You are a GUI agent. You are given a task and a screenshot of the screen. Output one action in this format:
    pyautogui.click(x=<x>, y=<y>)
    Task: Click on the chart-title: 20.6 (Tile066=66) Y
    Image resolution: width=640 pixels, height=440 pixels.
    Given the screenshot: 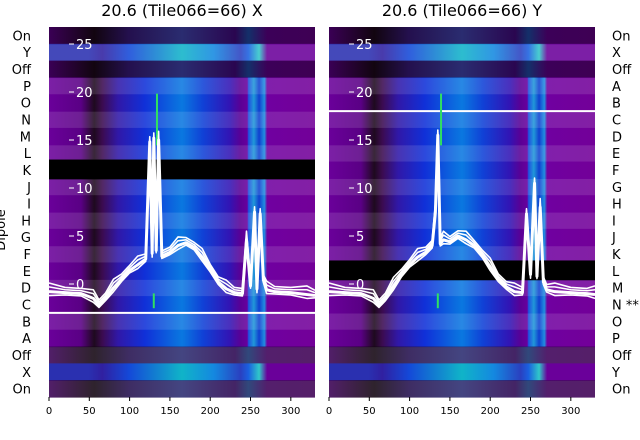 What is the action you would take?
    pyautogui.click(x=462, y=10)
    